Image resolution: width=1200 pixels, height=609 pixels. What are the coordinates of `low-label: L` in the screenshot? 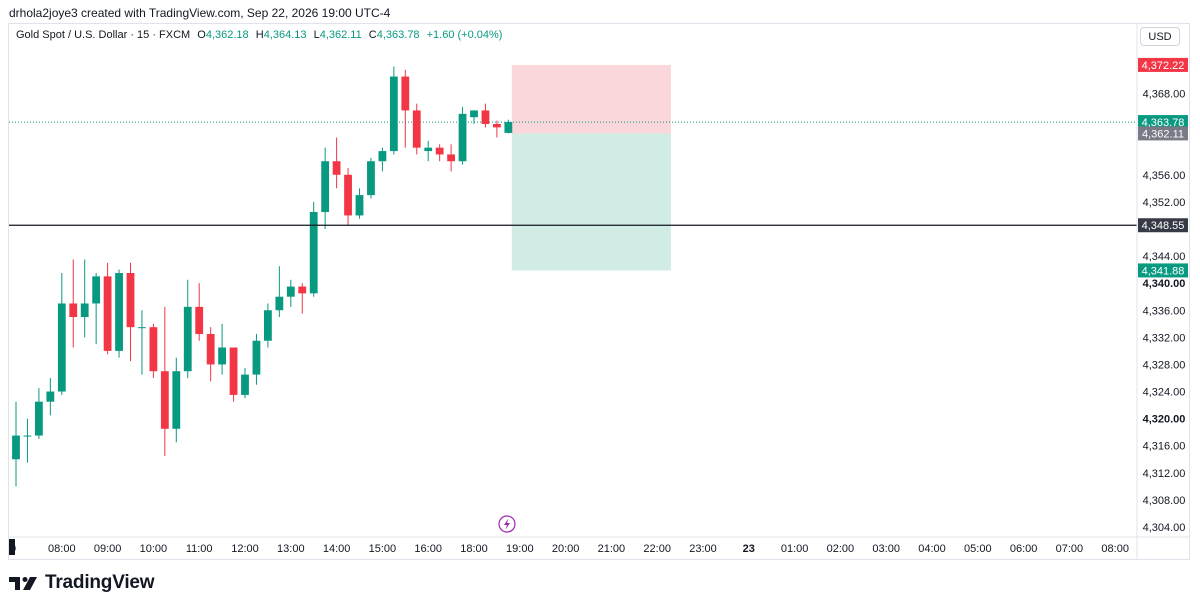 It's located at (316, 35).